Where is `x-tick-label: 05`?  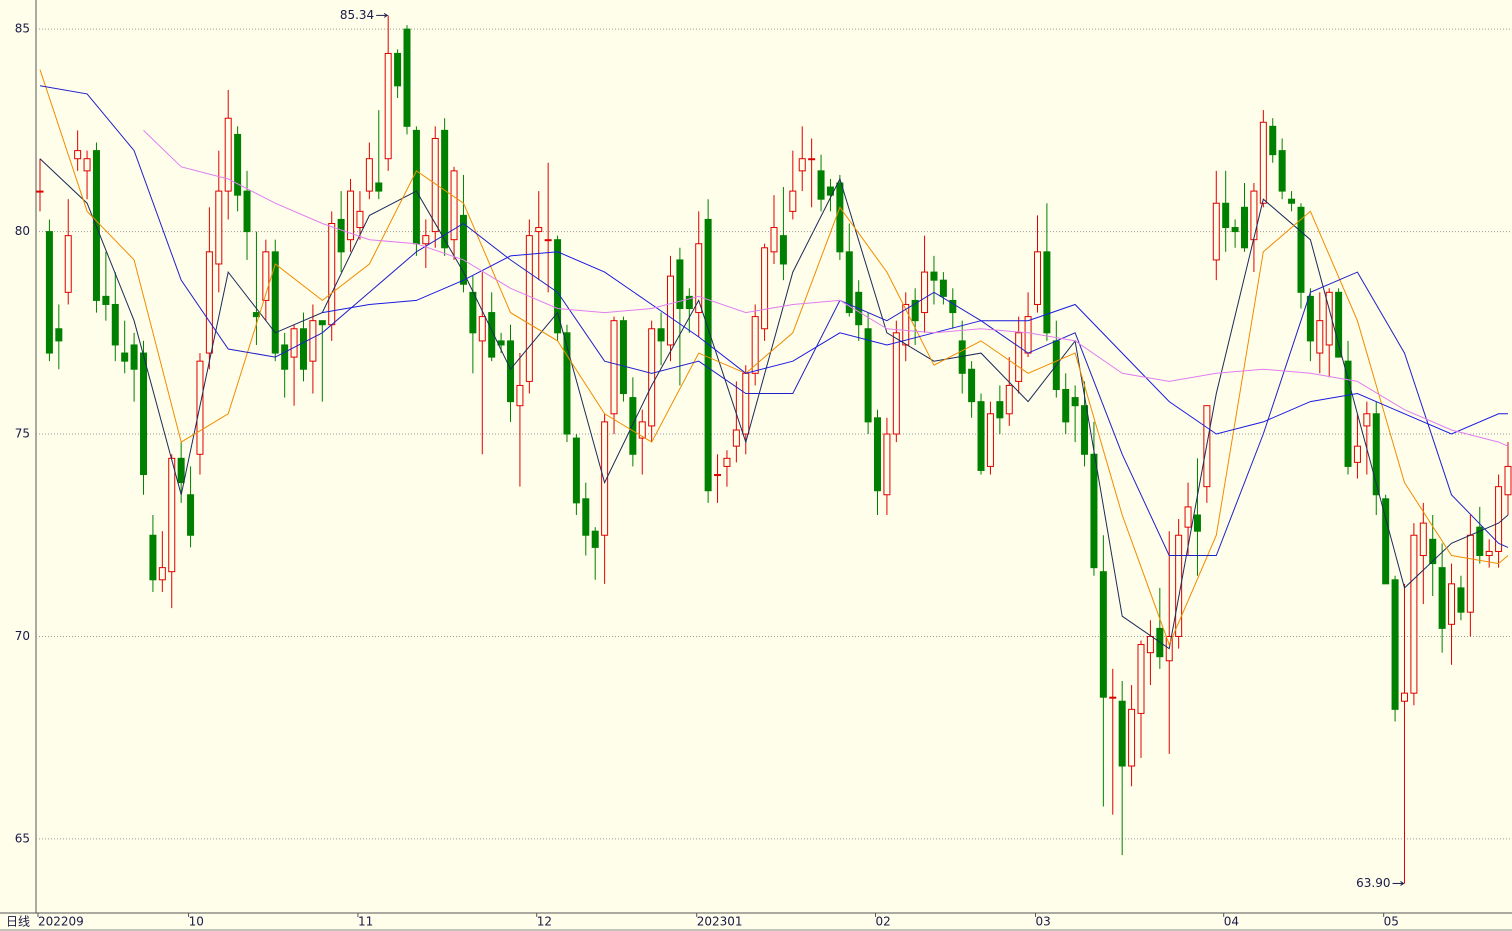
x-tick-label: 05 is located at coordinates (1391, 922).